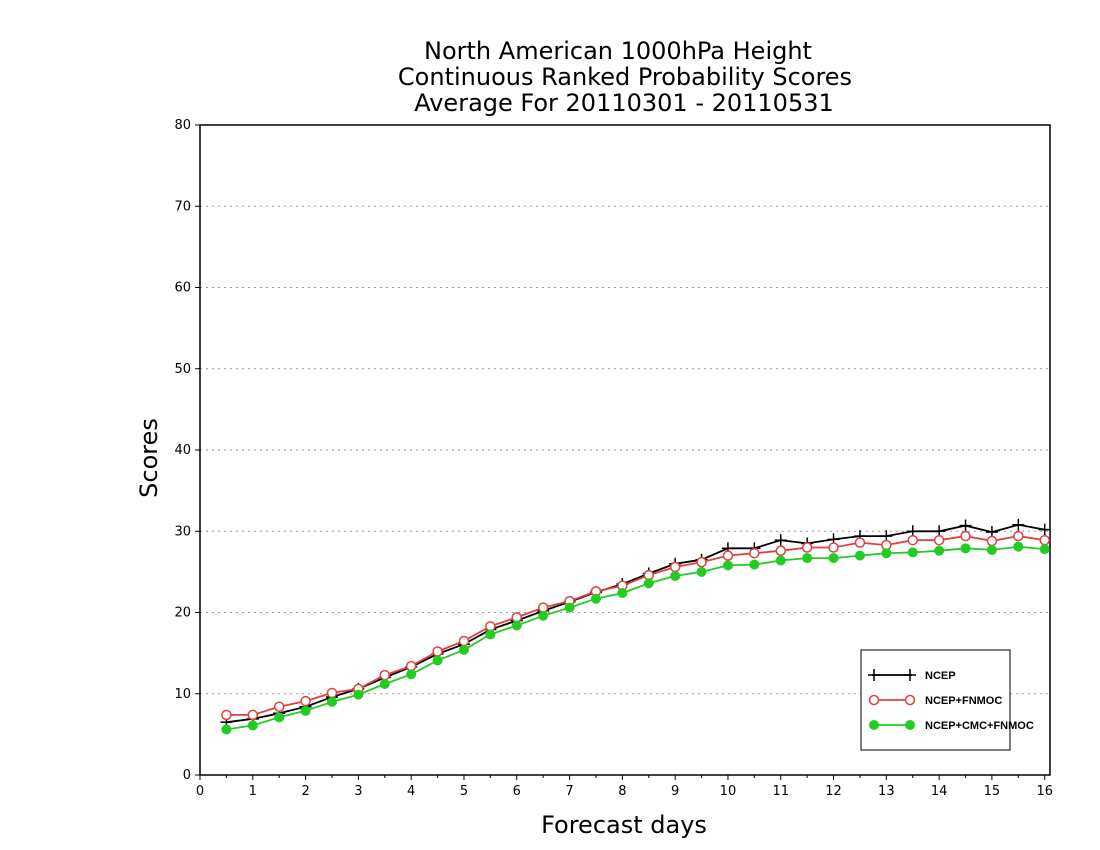 This screenshot has width=1100, height=850. I want to click on legend-entry-2: NCEP+CMC+FNMOC, so click(951, 726).